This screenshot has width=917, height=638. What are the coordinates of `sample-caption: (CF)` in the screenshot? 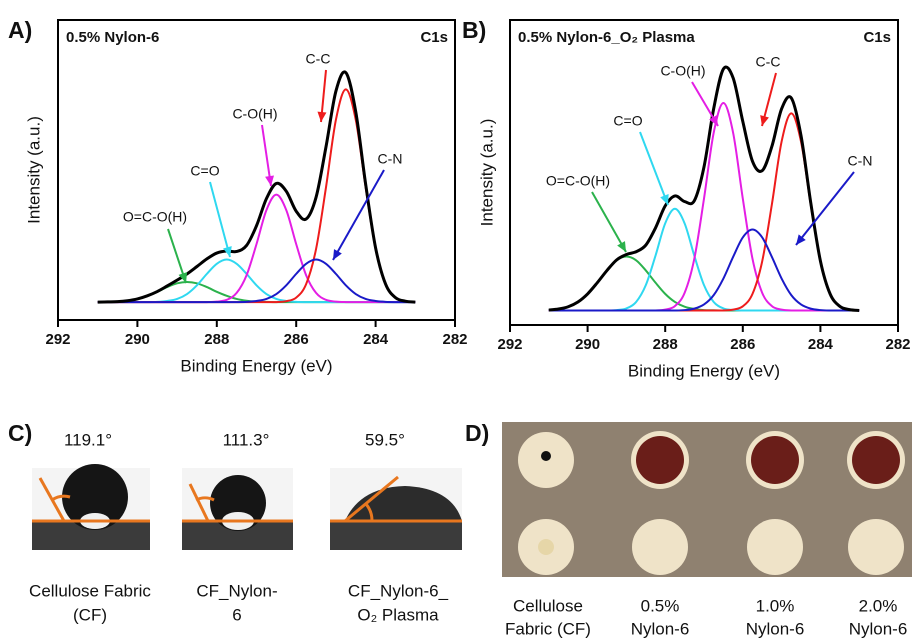 It's located at (90, 614).